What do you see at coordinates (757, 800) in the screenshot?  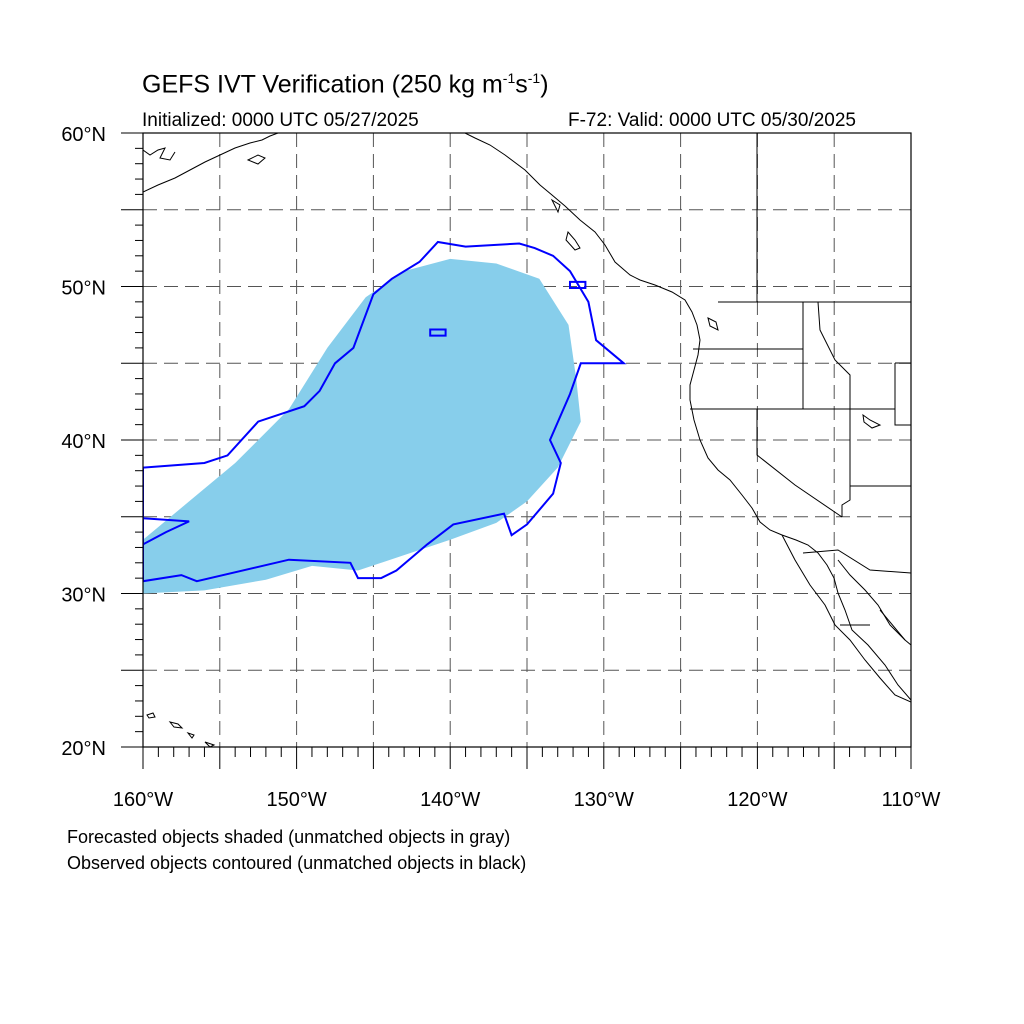 I see `longitude-label: 120°W` at bounding box center [757, 800].